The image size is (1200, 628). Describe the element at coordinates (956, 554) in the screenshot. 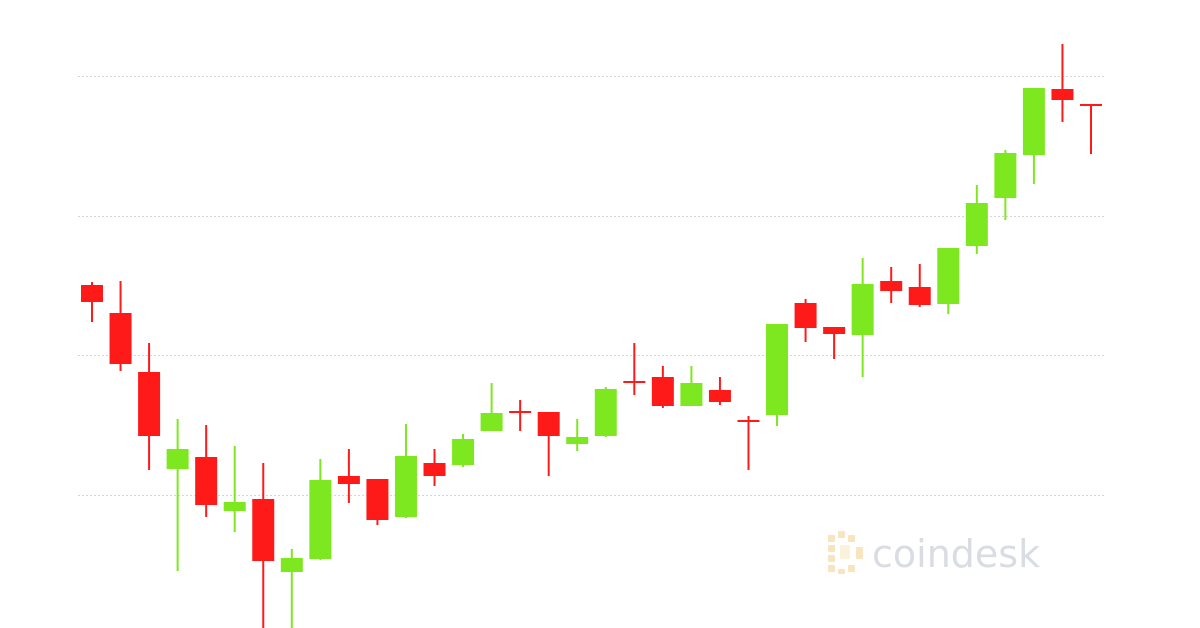

I see `watermark-text: coindesk` at that location.